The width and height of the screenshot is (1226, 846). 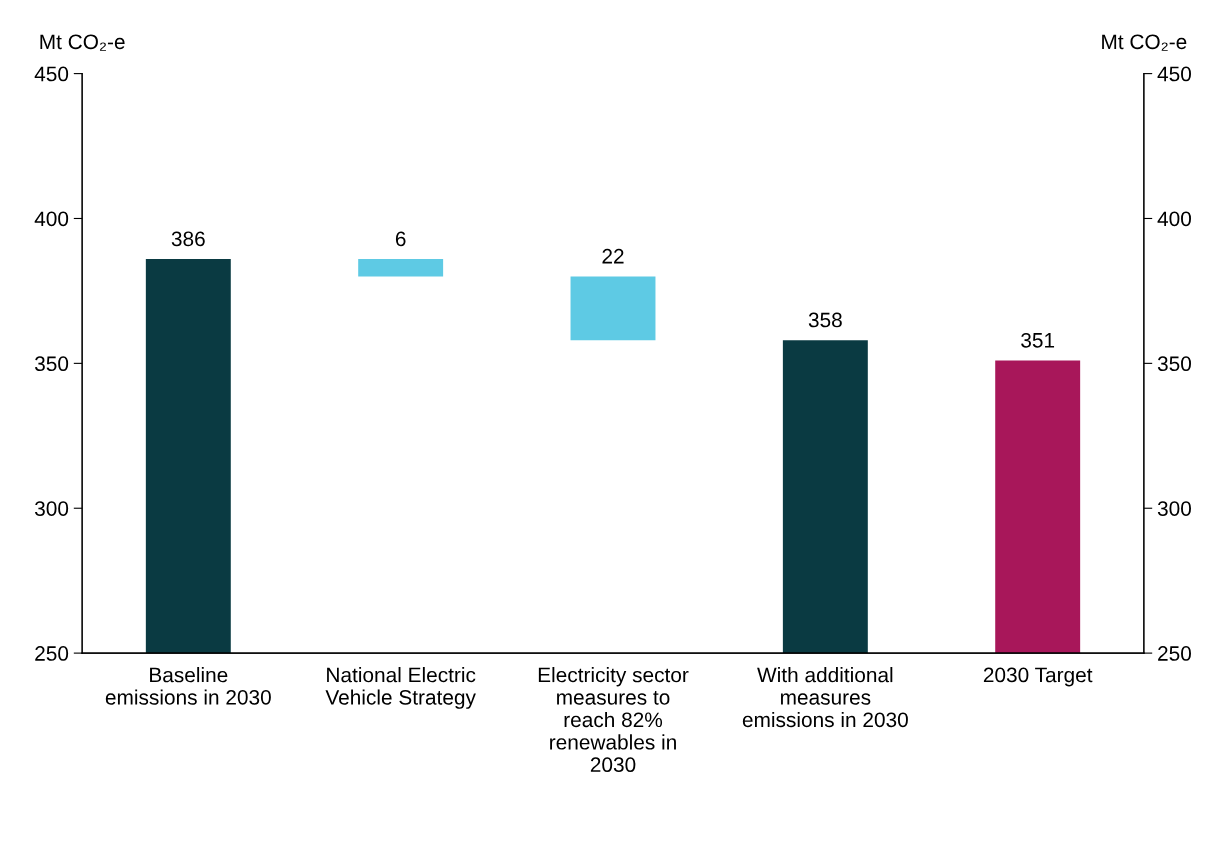 I want to click on y-tick-label: 450, so click(x=51, y=74).